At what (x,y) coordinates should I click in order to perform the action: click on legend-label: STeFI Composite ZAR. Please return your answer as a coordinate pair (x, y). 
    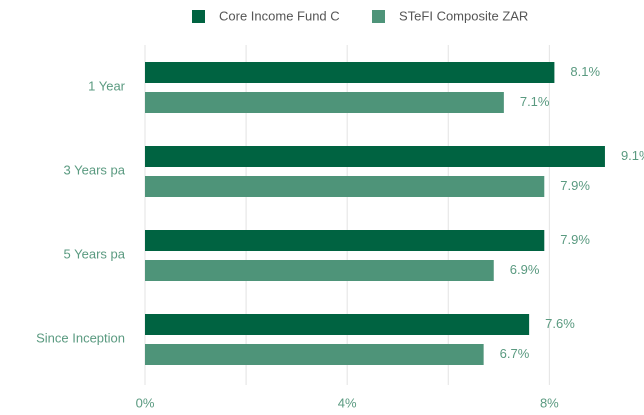
    Looking at the image, I should click on (463, 15).